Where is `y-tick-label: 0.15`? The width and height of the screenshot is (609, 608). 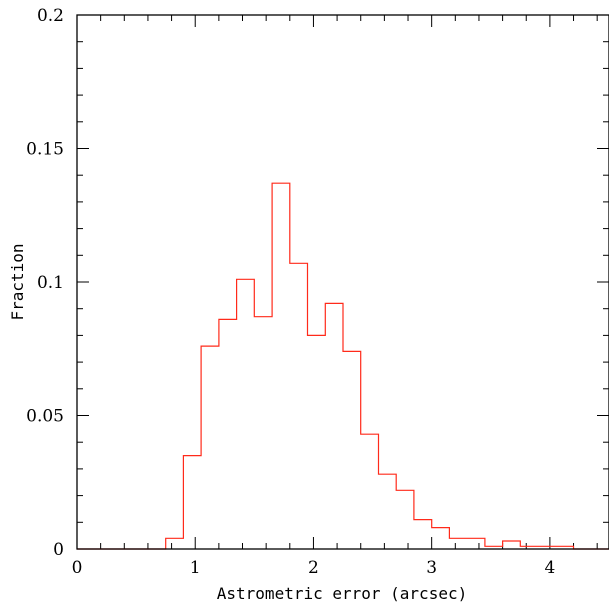
y-tick-label: 0.15 is located at coordinates (45, 150).